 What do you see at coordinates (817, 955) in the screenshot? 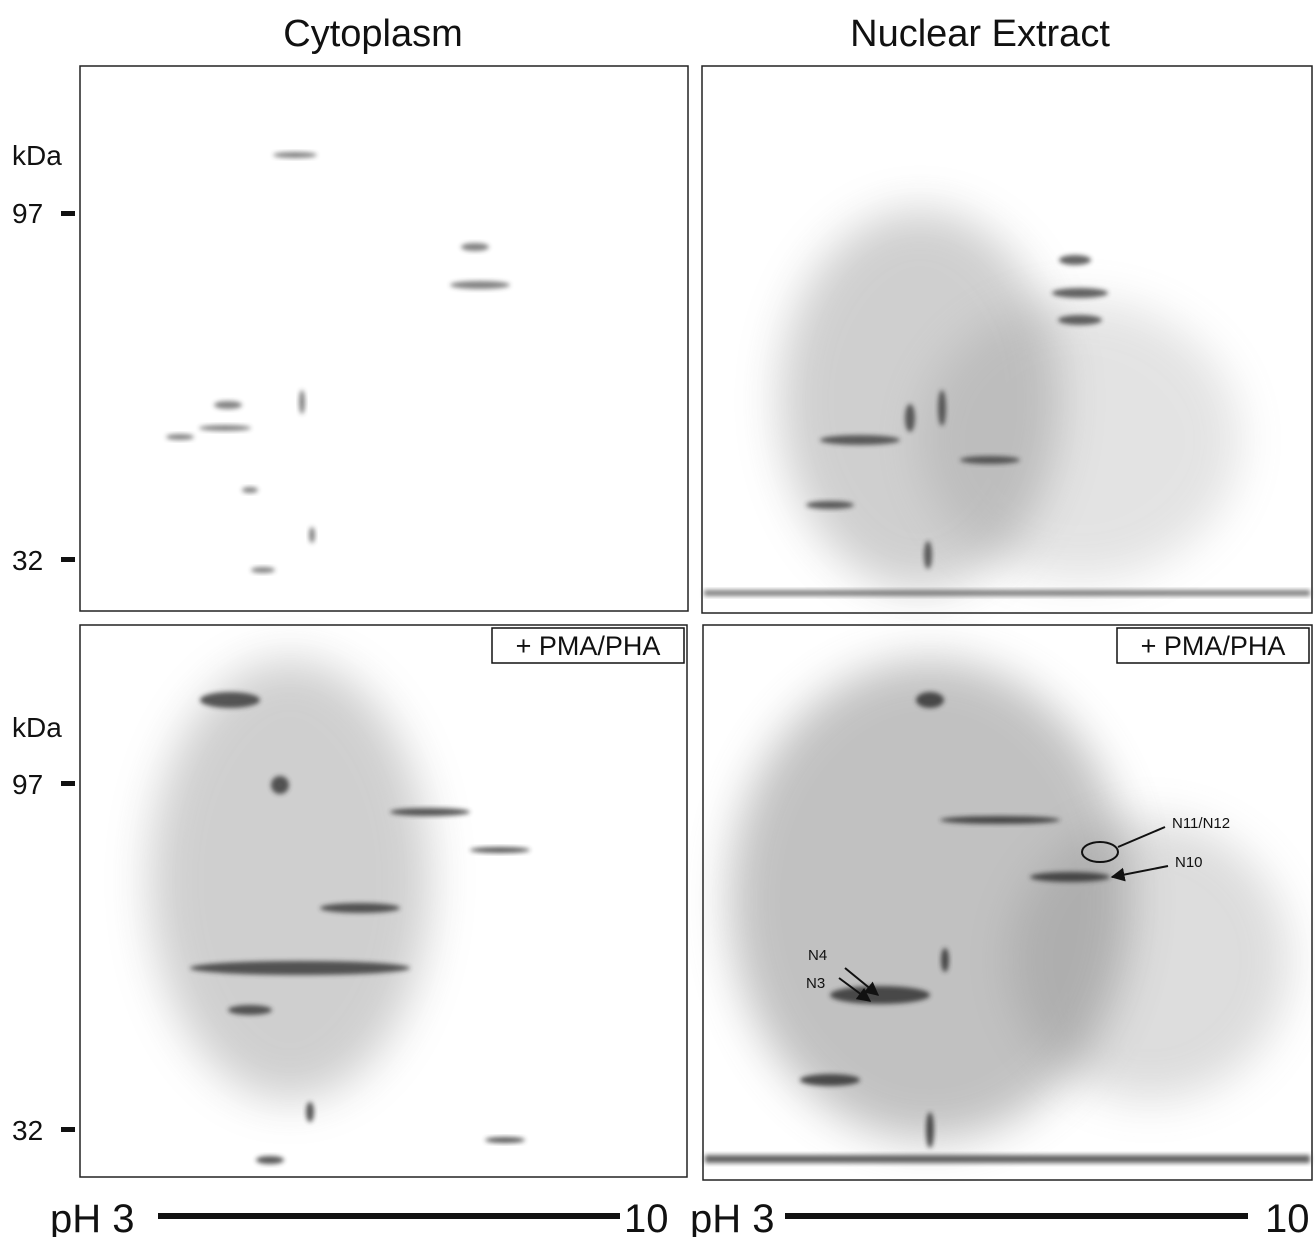
I see `annotation: N4` at bounding box center [817, 955].